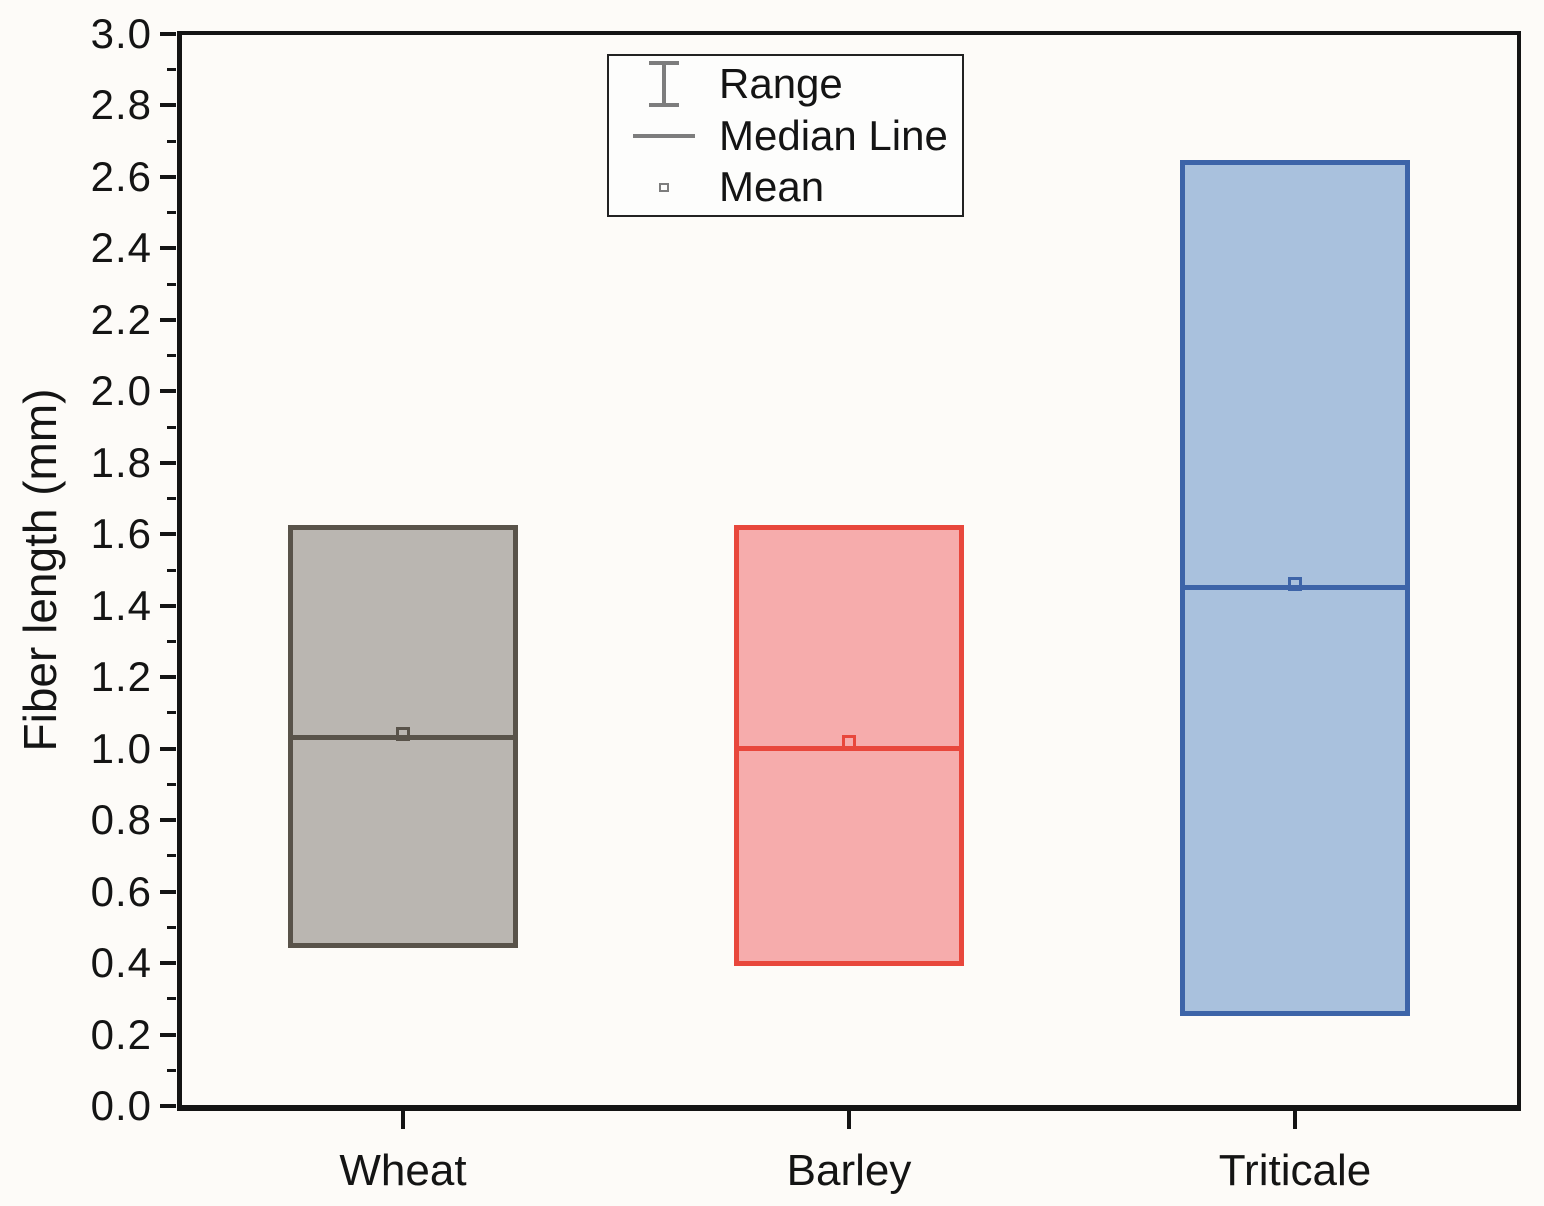  I want to click on y-tick-label: 1.0, so click(121, 748).